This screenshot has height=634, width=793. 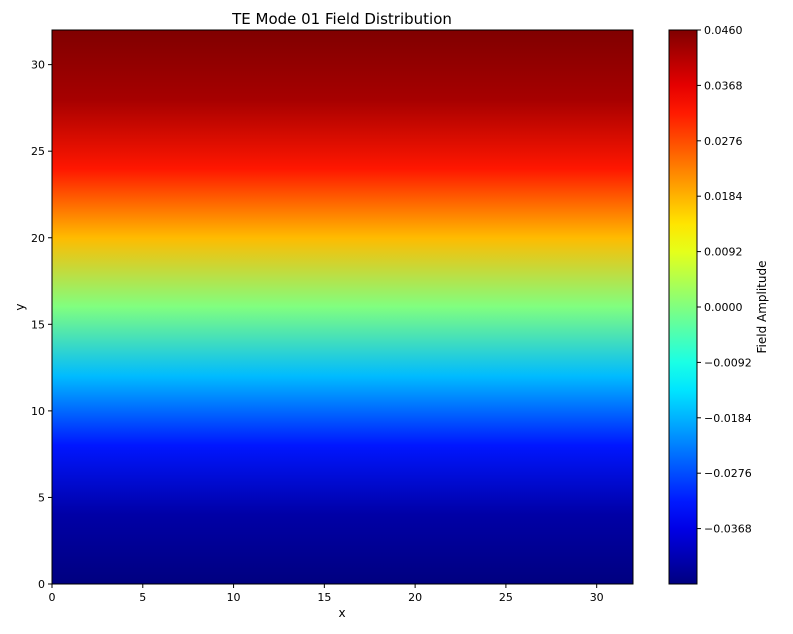 I want to click on x-axis-ticks: 0 5 10 15 20 25 30, so click(x=326, y=594).